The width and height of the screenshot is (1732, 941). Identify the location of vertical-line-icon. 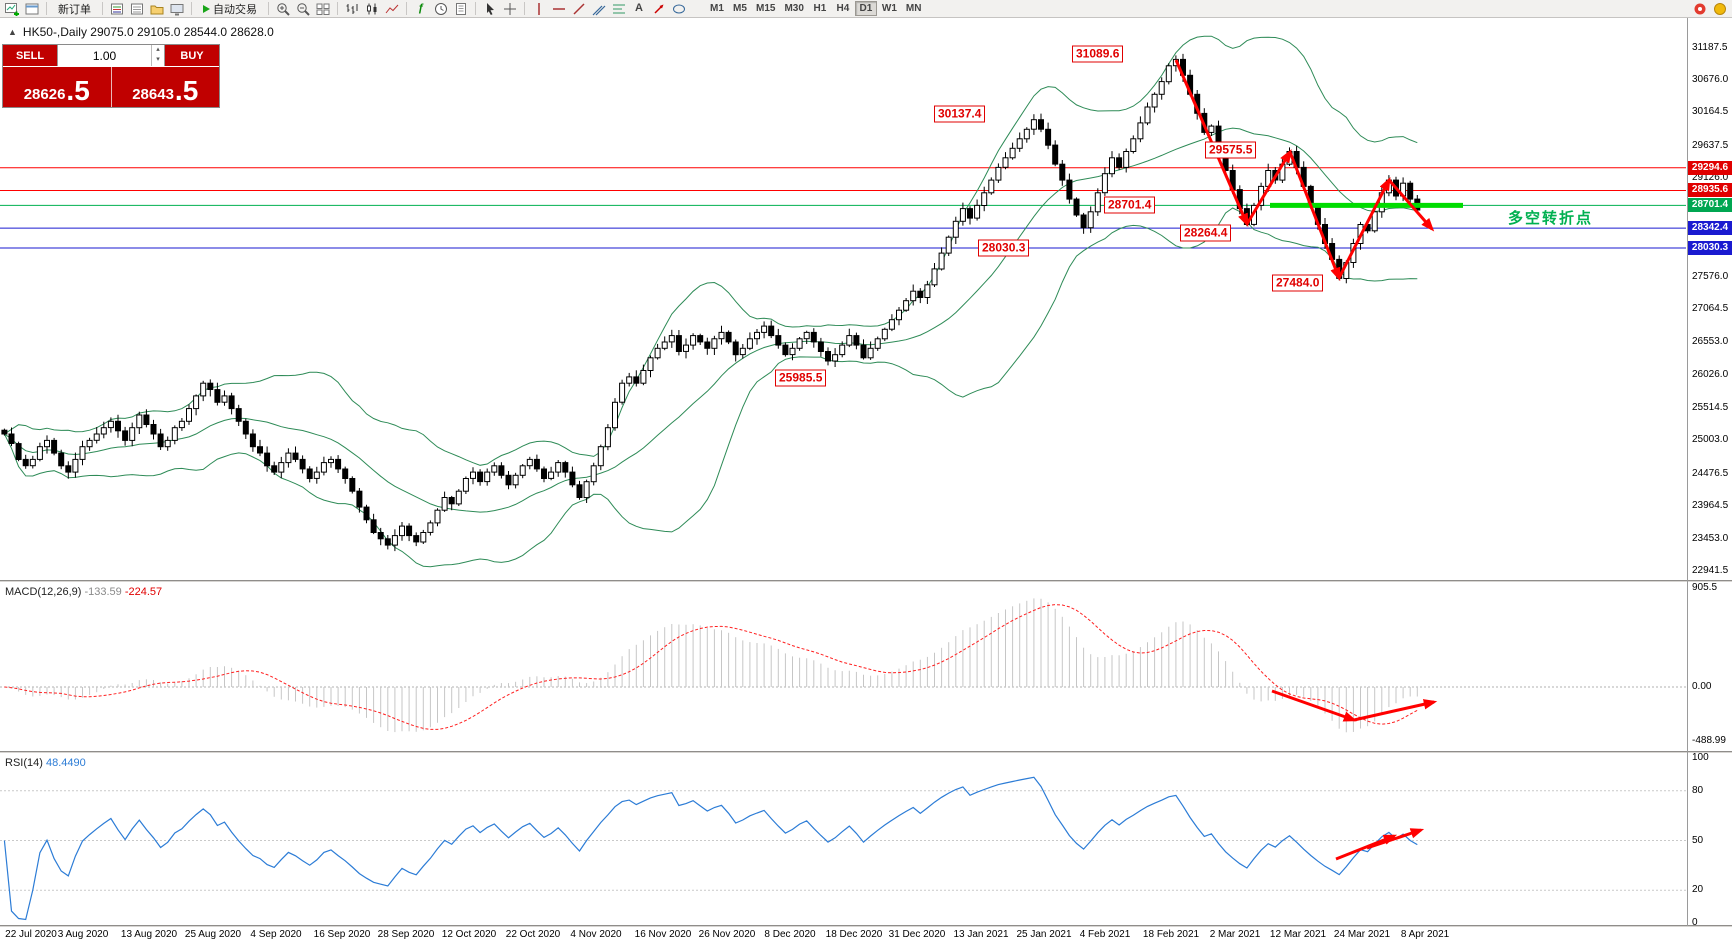
(539, 9).